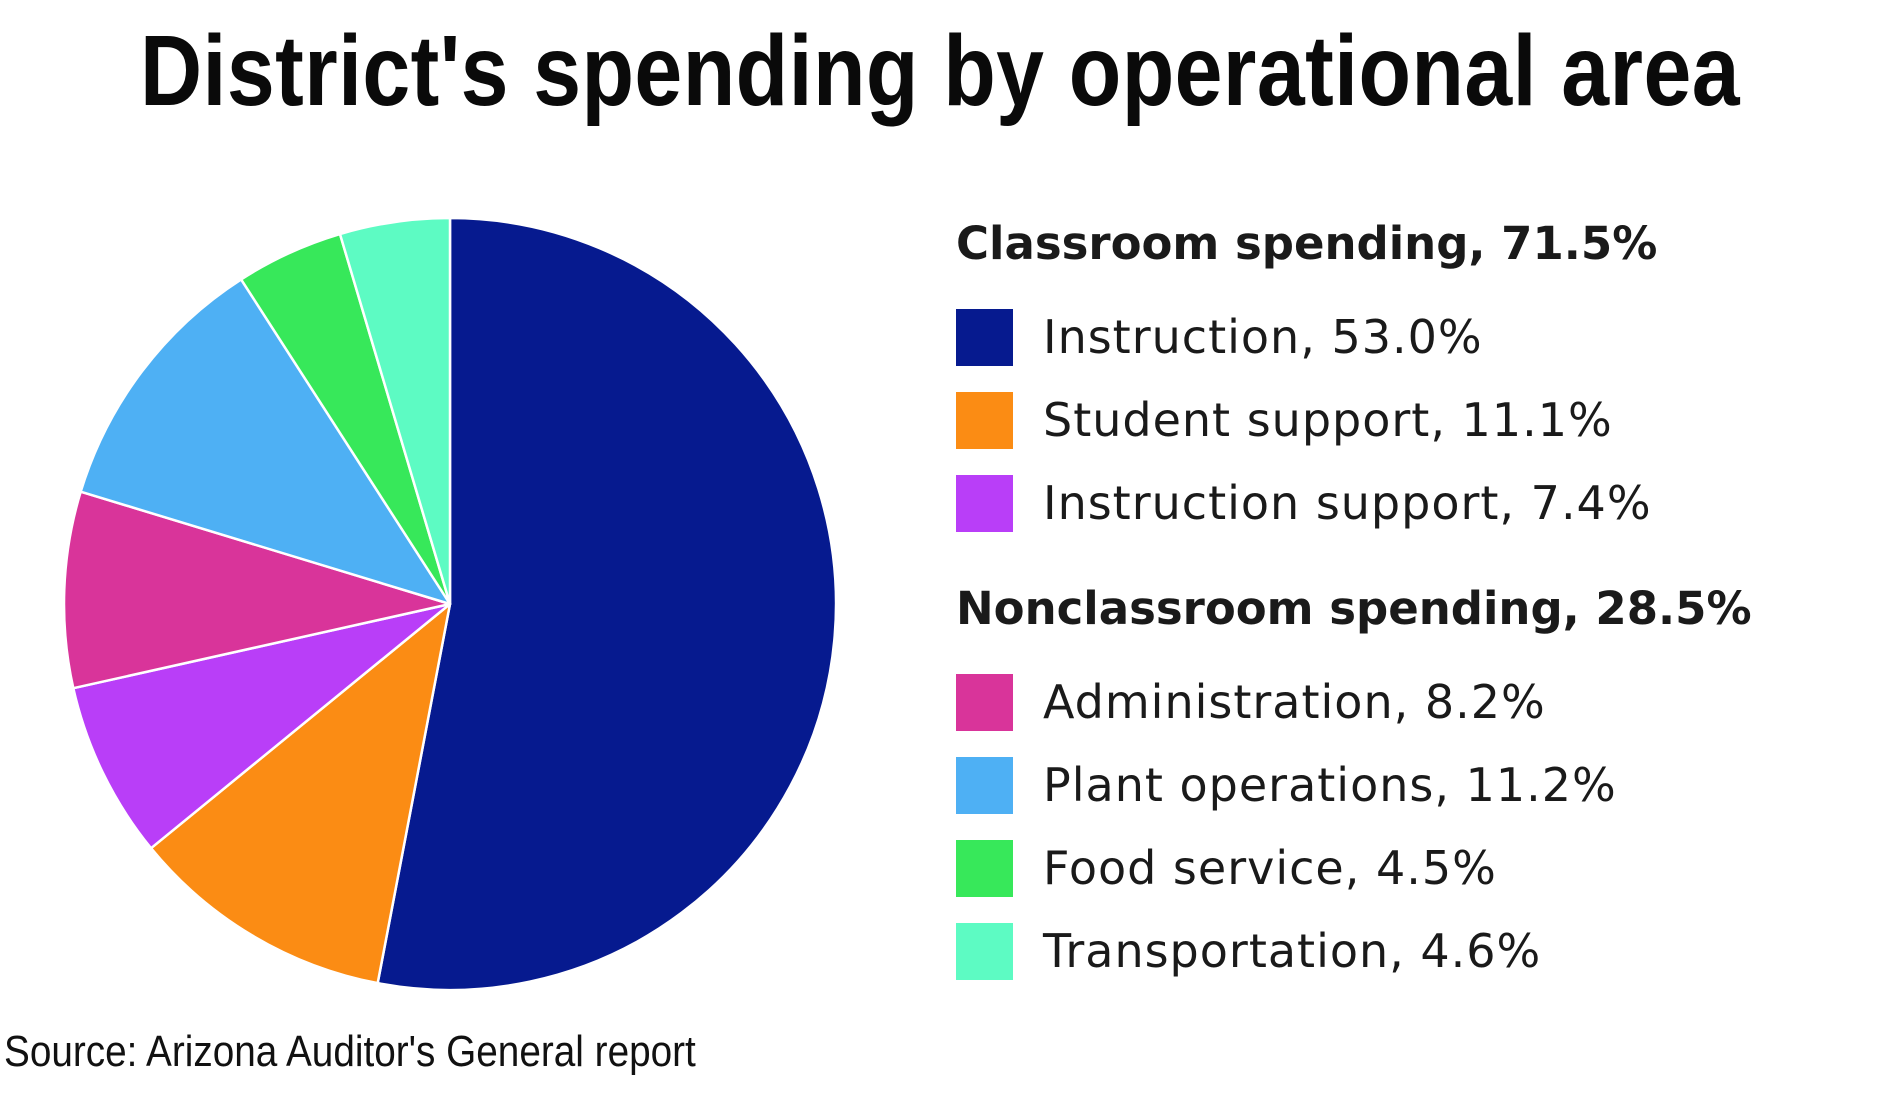 The image size is (1880, 1103). I want to click on pie-slice-plant-operations, so click(265, 442).